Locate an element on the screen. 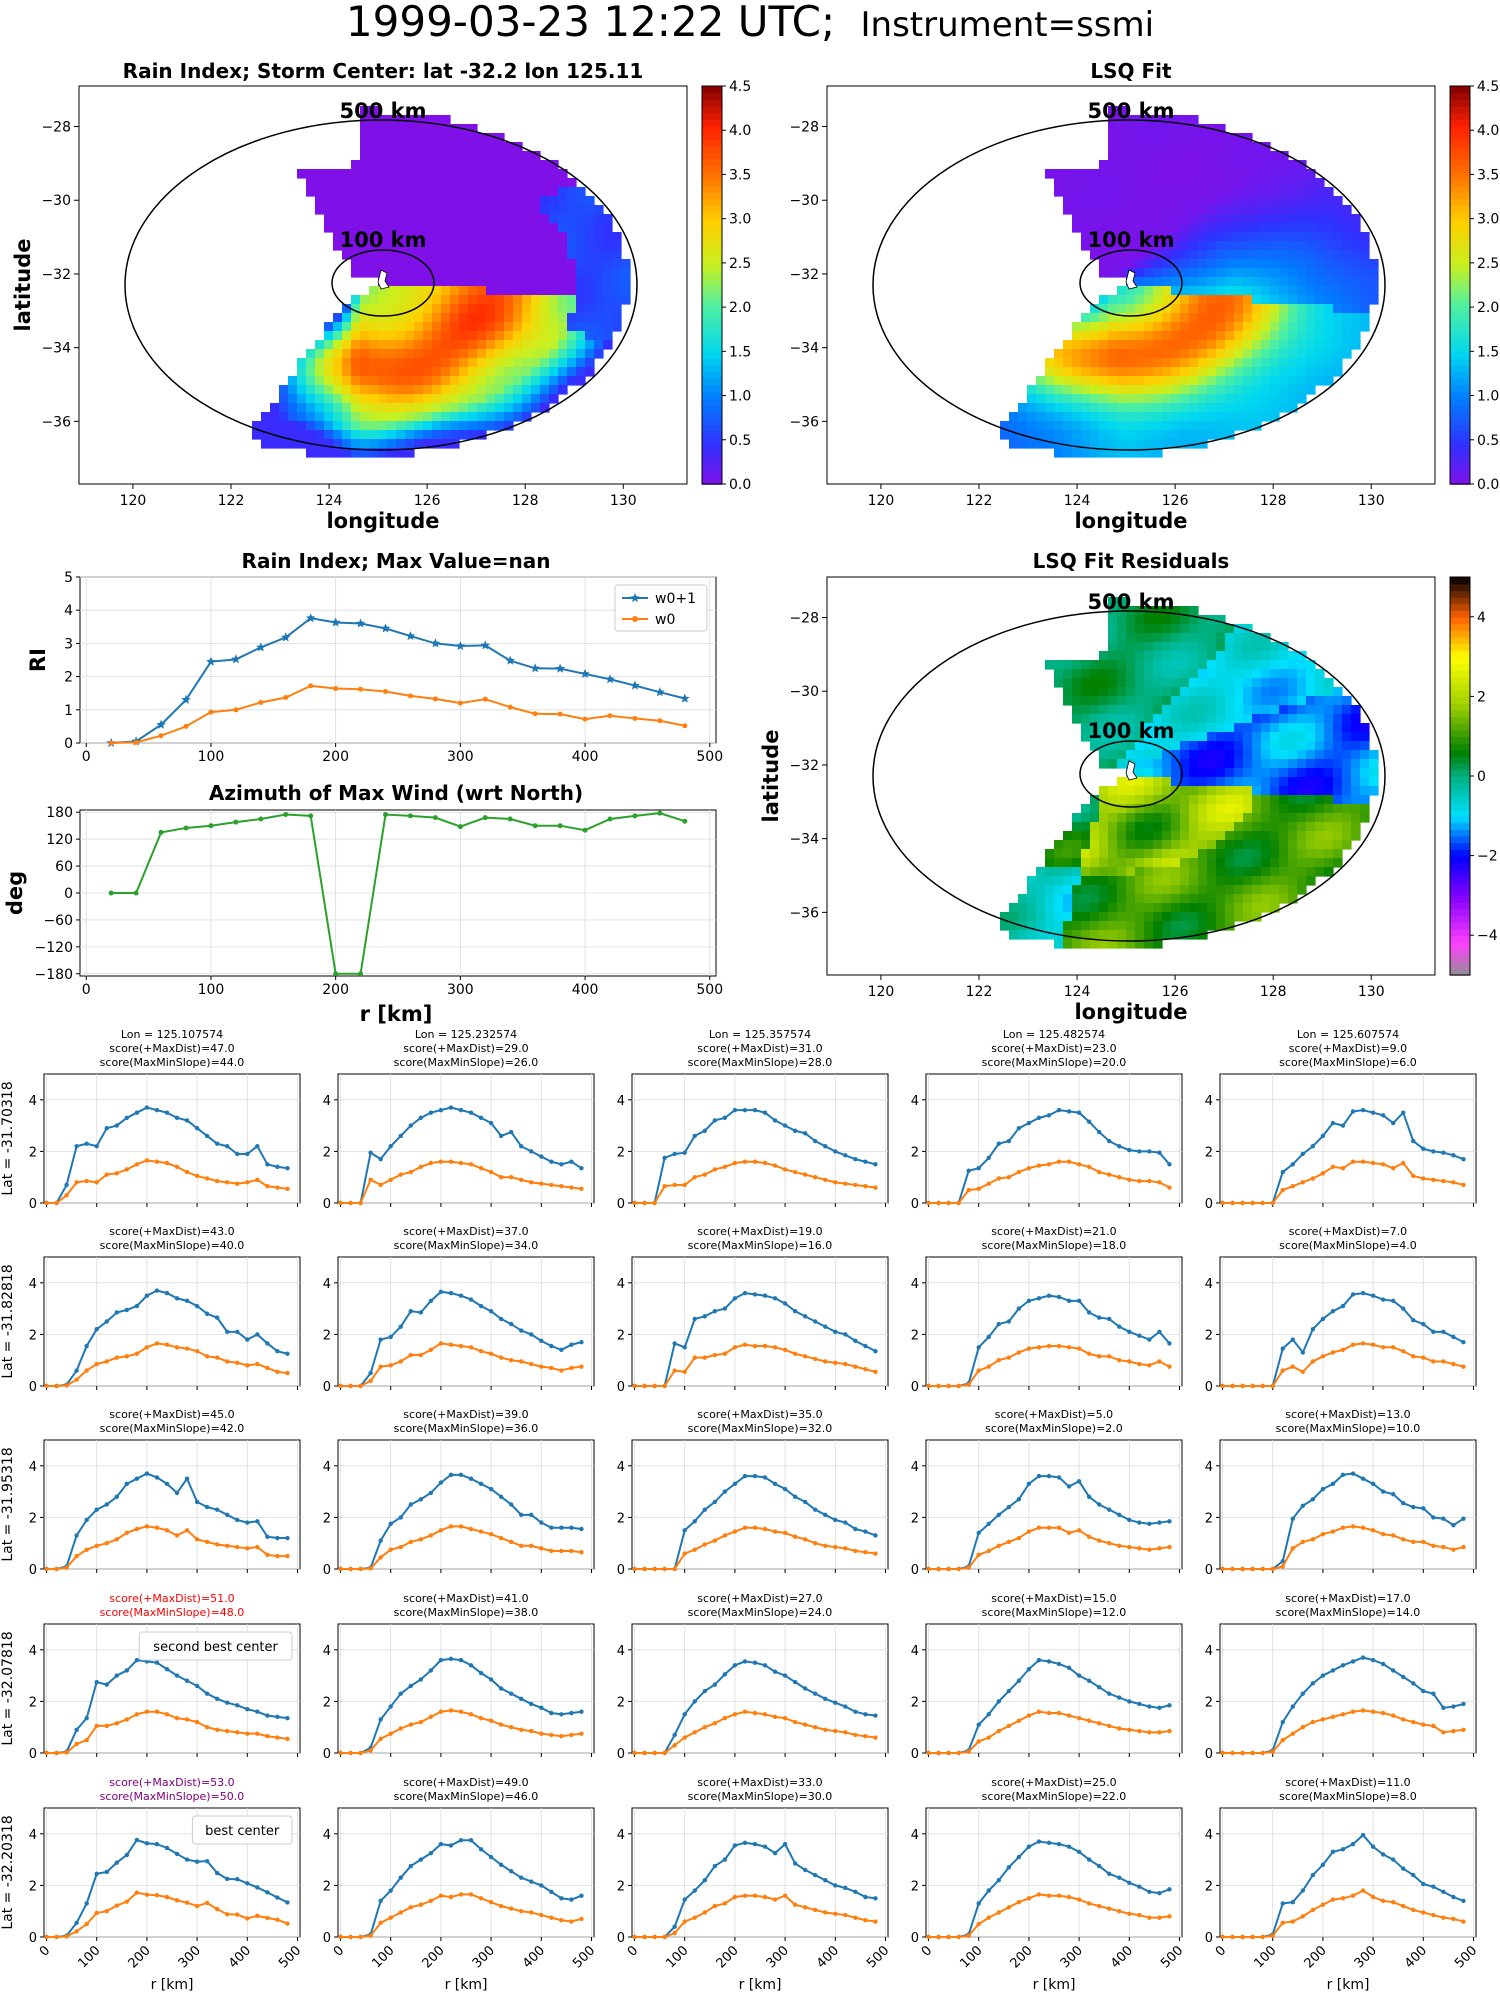 This screenshot has width=1500, height=2000. azimuth-profile-title: Azimuth of Max Wind (wrt North) is located at coordinates (396, 793).